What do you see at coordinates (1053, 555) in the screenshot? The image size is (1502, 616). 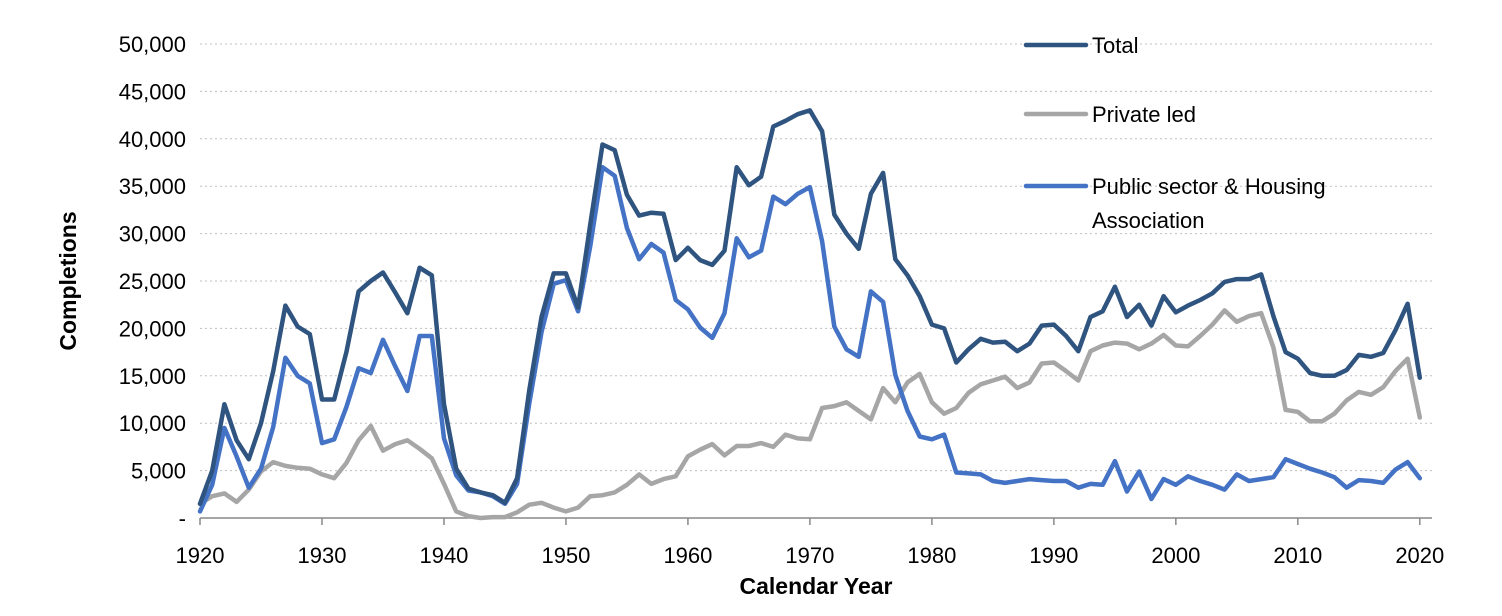 I see `x-tick-label: 1990` at bounding box center [1053, 555].